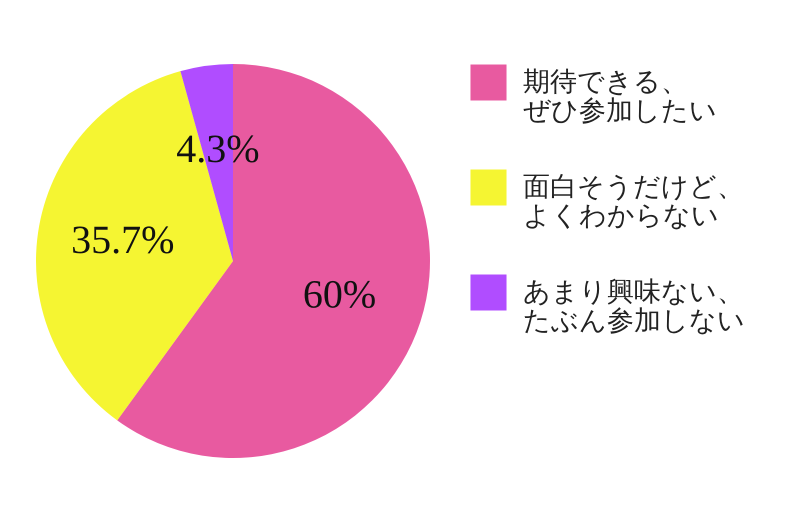  I want to click on data-label: 60%, so click(339, 294).